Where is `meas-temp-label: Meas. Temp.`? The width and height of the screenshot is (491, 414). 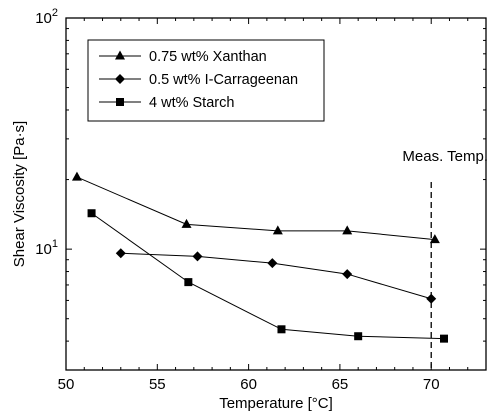
meas-temp-label: Meas. Temp. is located at coordinates (445, 156).